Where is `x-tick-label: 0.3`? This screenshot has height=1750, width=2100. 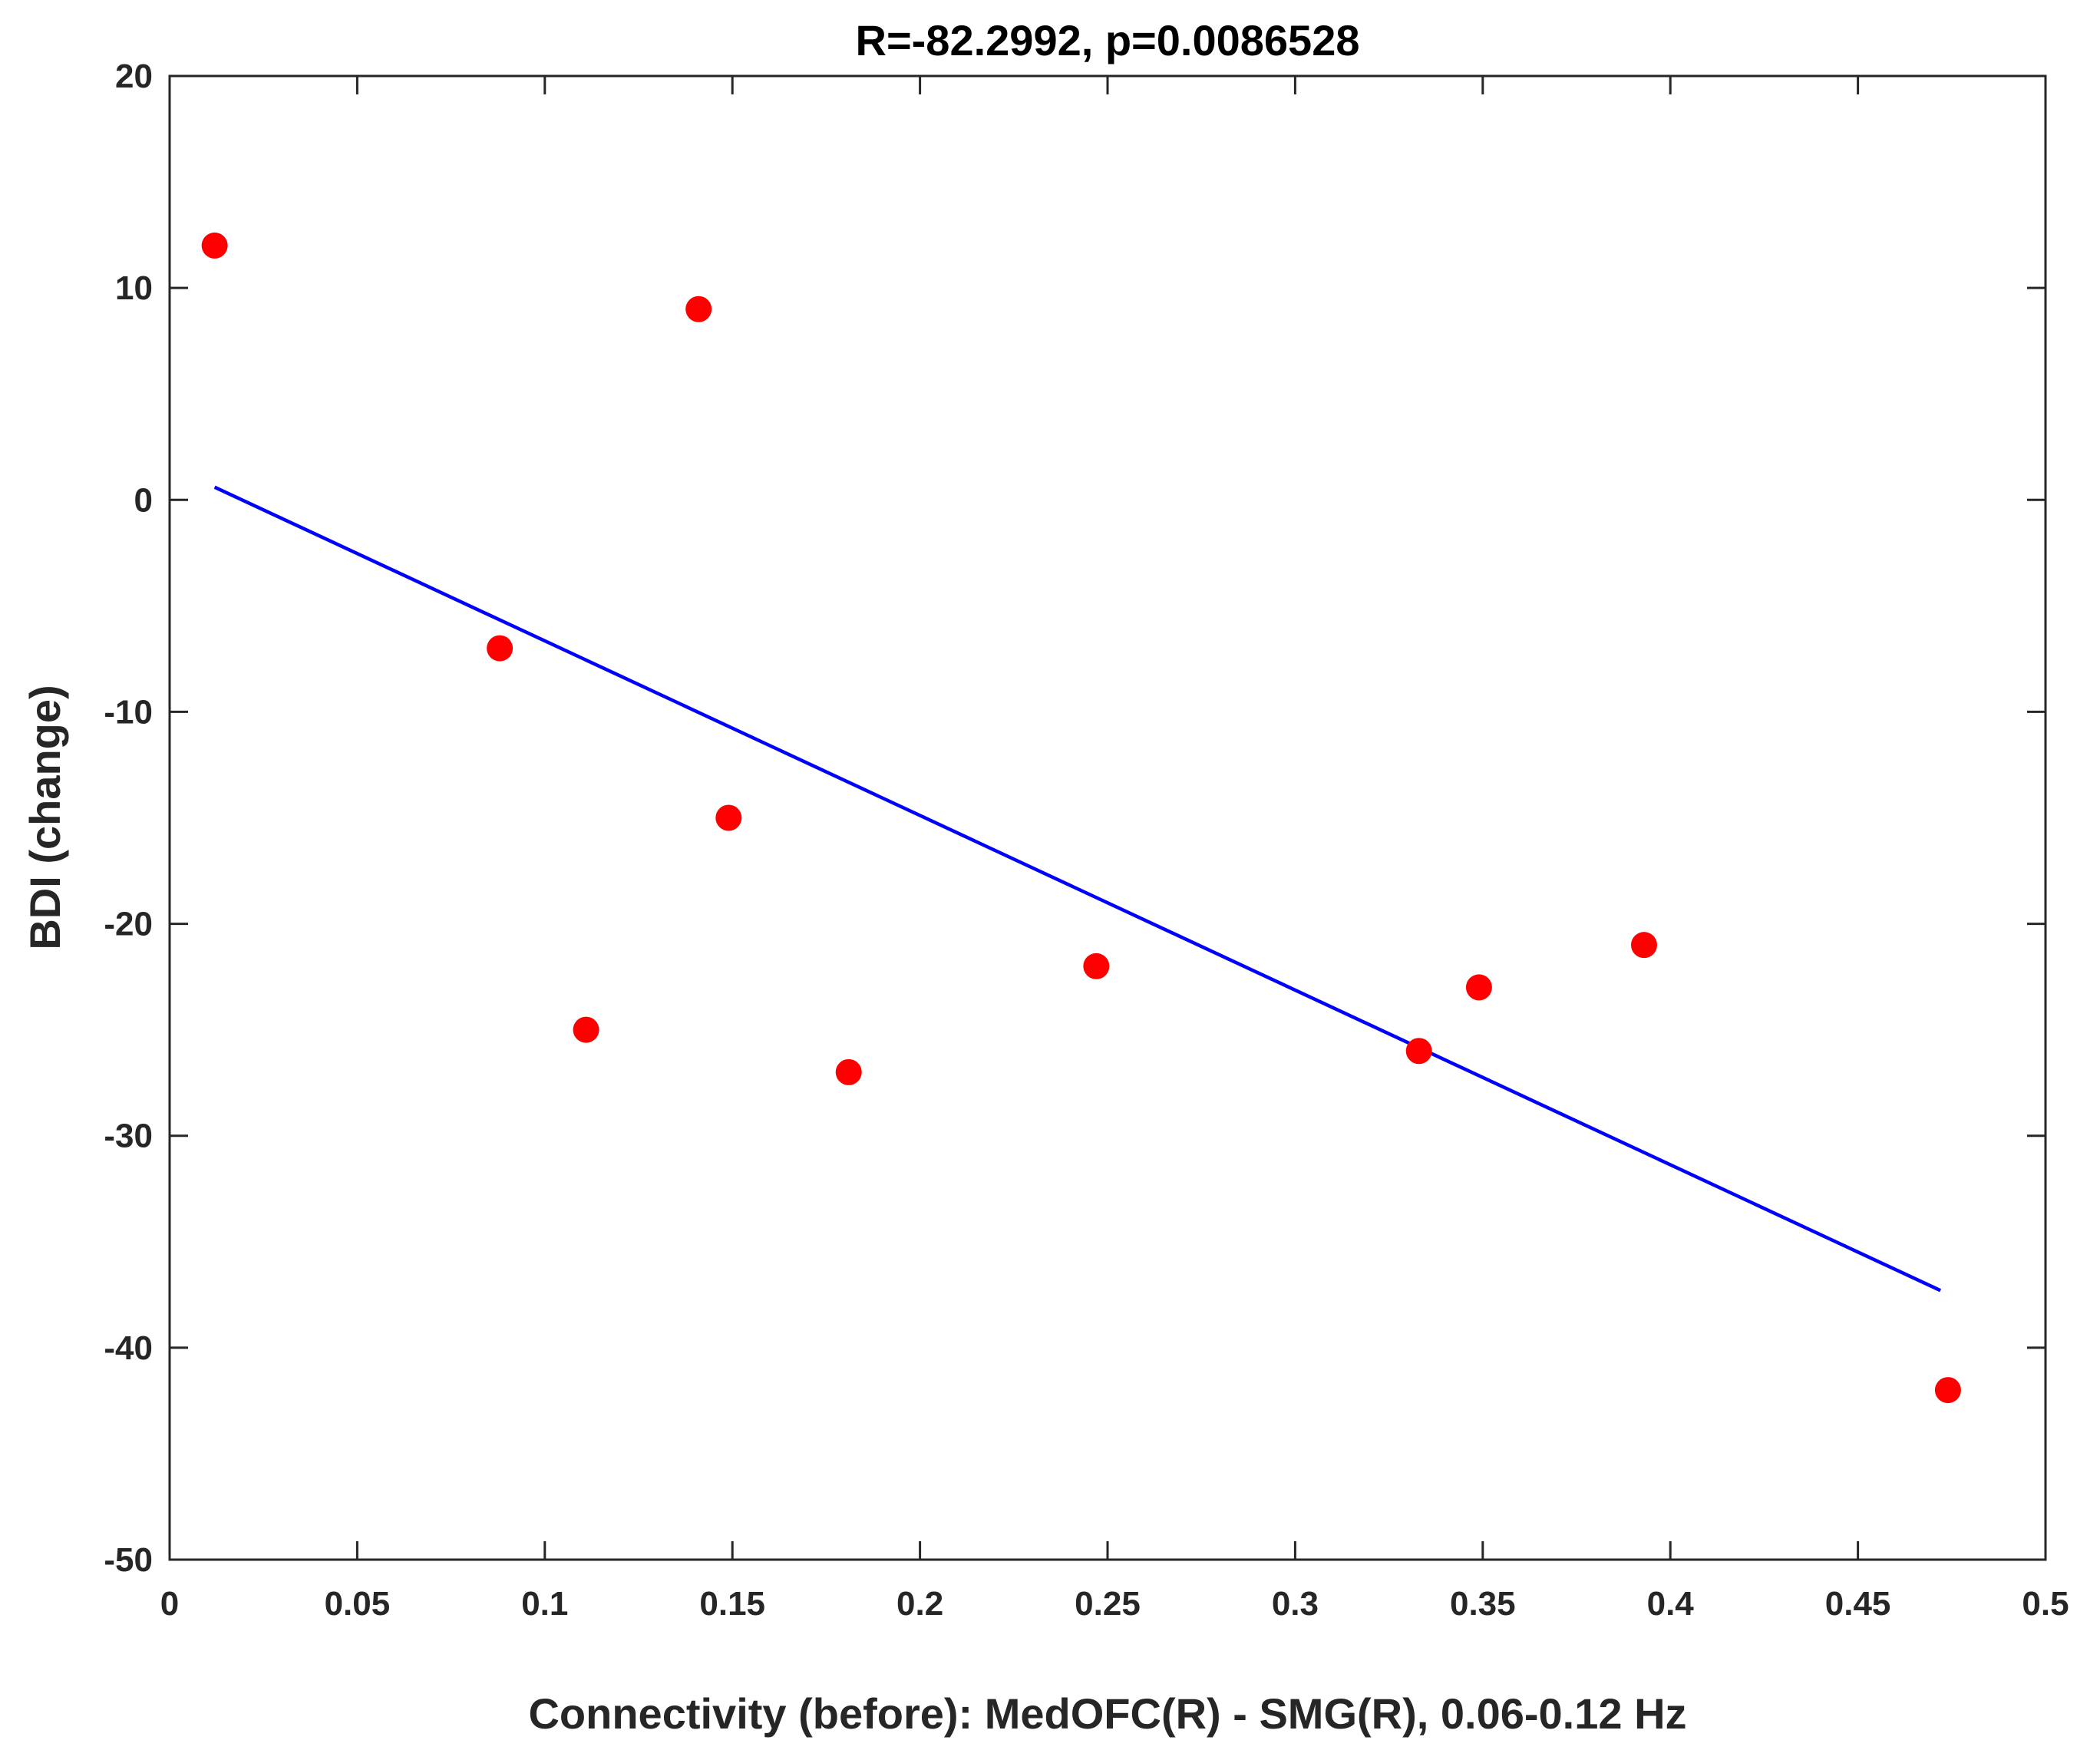 x-tick-label: 0.3 is located at coordinates (1296, 1604).